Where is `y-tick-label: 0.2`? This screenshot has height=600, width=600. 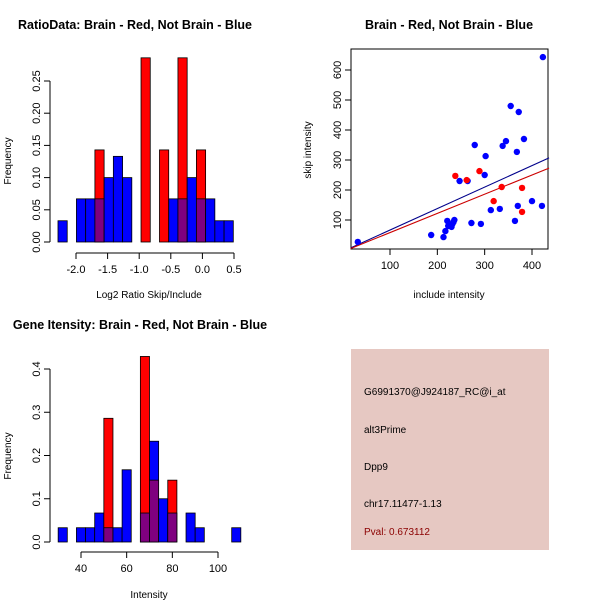 y-tick-label: 0.2 is located at coordinates (37, 455).